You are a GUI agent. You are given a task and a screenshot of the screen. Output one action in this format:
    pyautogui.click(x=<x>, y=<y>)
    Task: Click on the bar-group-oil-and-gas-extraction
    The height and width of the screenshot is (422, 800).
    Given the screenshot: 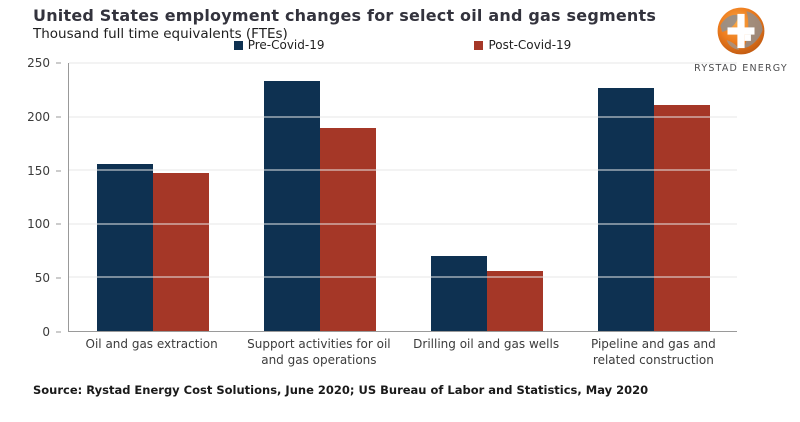 What is the action you would take?
    pyautogui.click(x=152, y=197)
    